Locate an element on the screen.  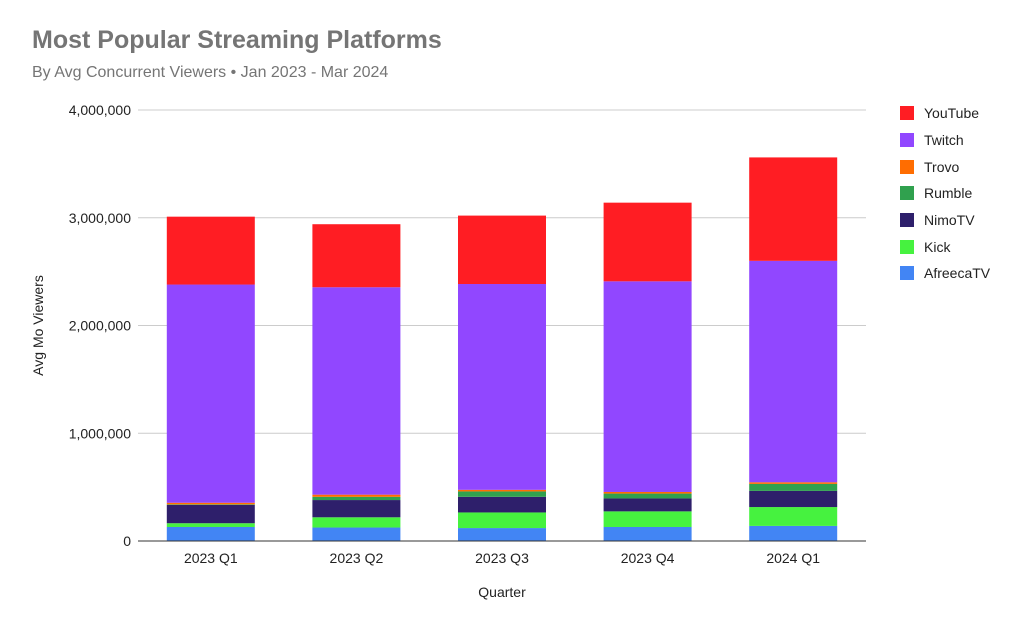
legend-item-nimotv: NimoTV is located at coordinates (945, 220).